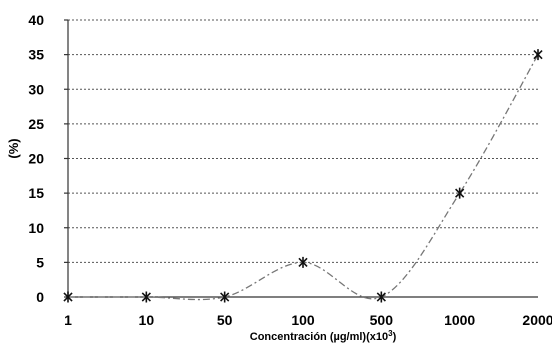 This screenshot has height=347, width=552. Describe the element at coordinates (537, 320) in the screenshot. I see `x-tick-label: 2000` at that location.